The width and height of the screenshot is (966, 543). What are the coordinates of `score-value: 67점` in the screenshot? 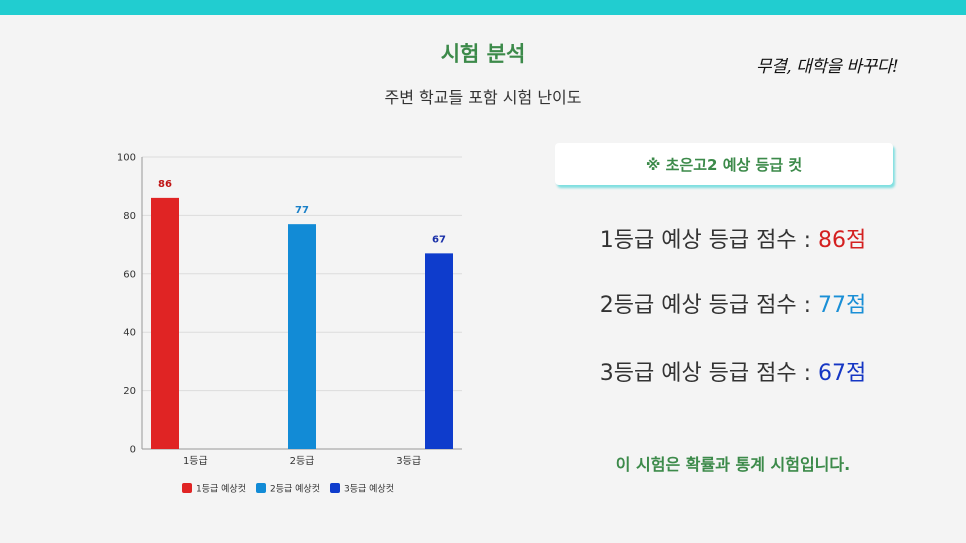 It's located at (842, 373).